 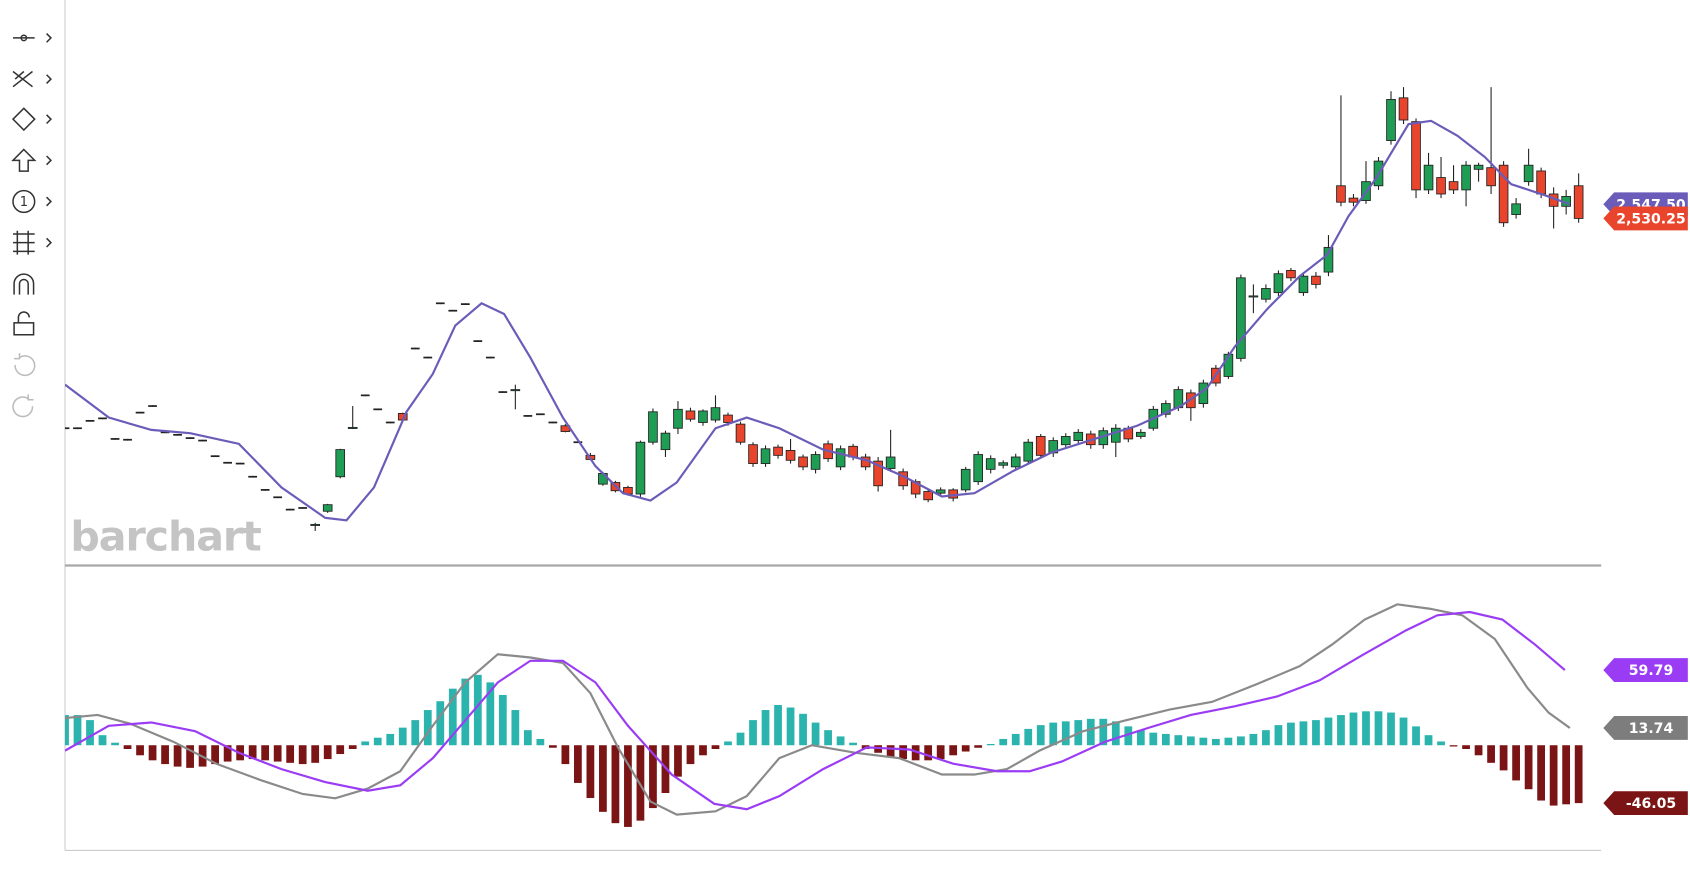 I want to click on counter-tool: 1, so click(x=32, y=201).